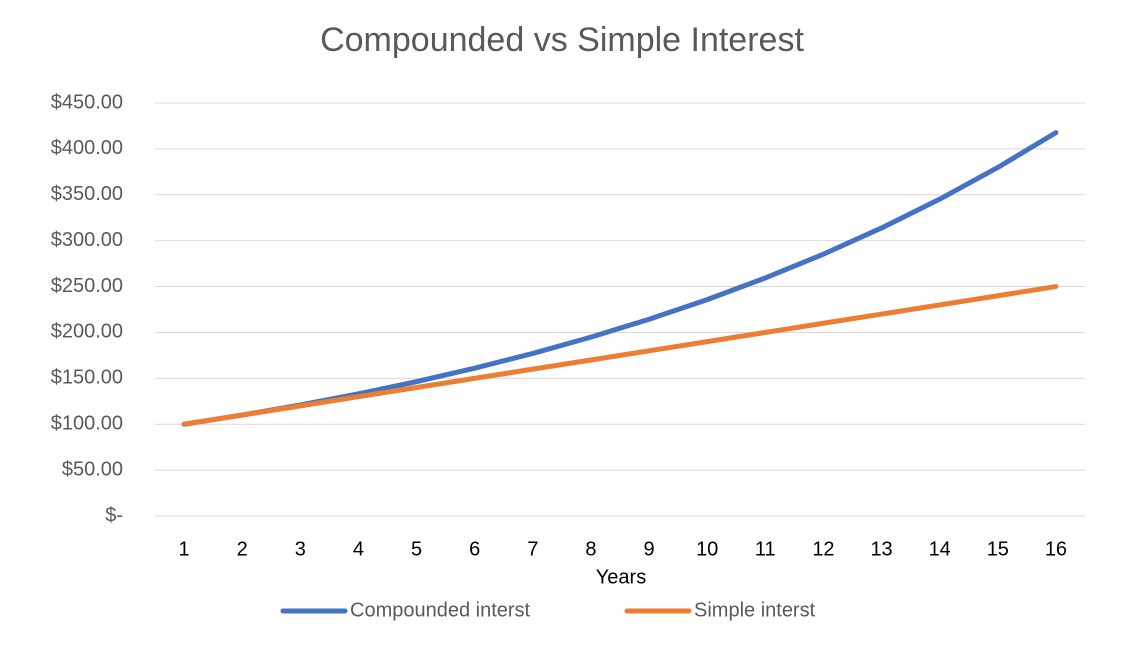 The width and height of the screenshot is (1140, 655). Describe the element at coordinates (474, 549) in the screenshot. I see `x-tick-label: 6` at that location.